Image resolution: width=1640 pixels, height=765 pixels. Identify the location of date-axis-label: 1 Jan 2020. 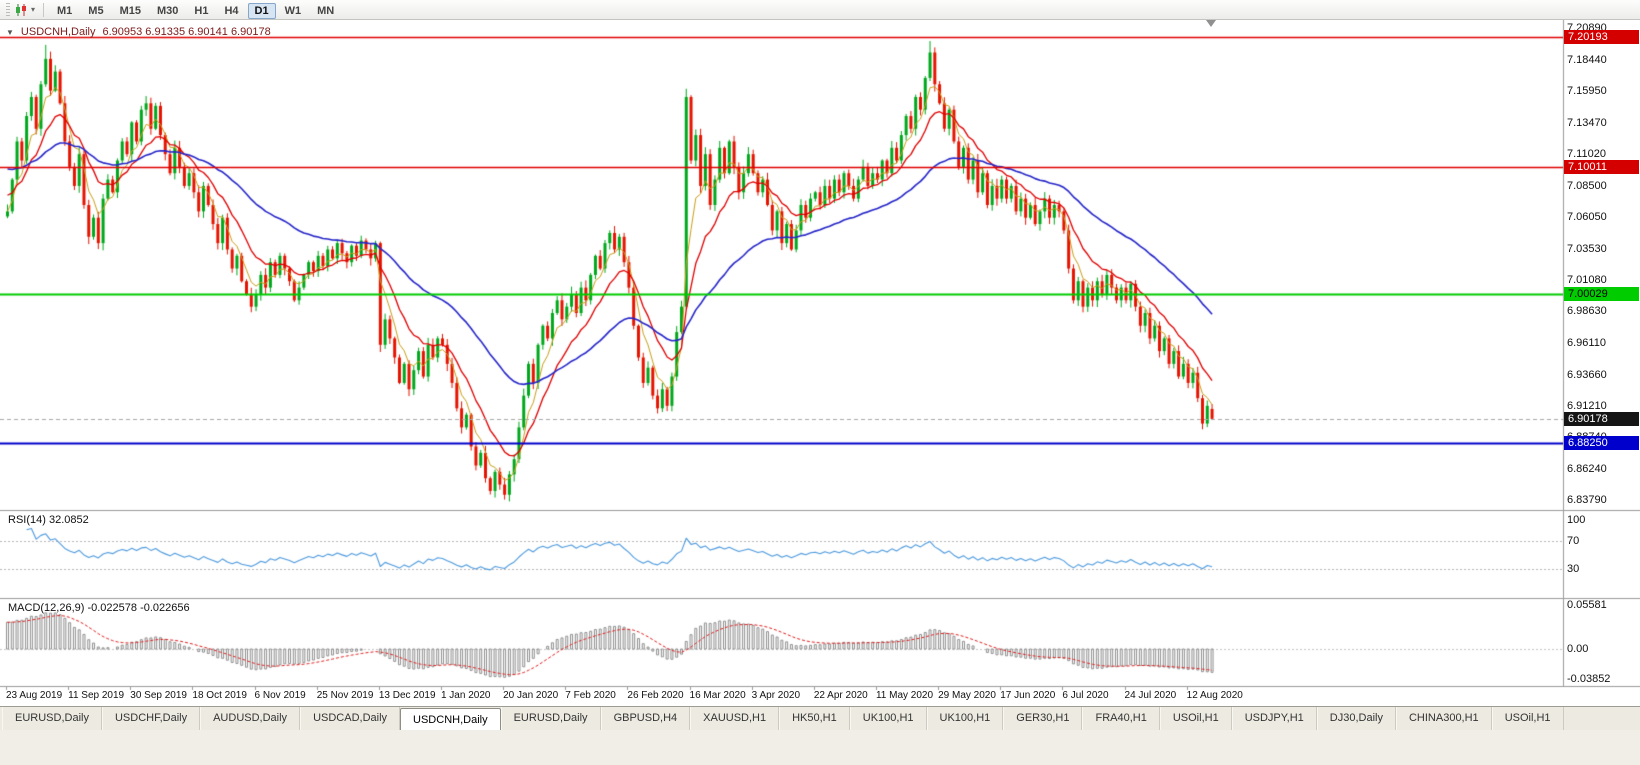
(465, 695).